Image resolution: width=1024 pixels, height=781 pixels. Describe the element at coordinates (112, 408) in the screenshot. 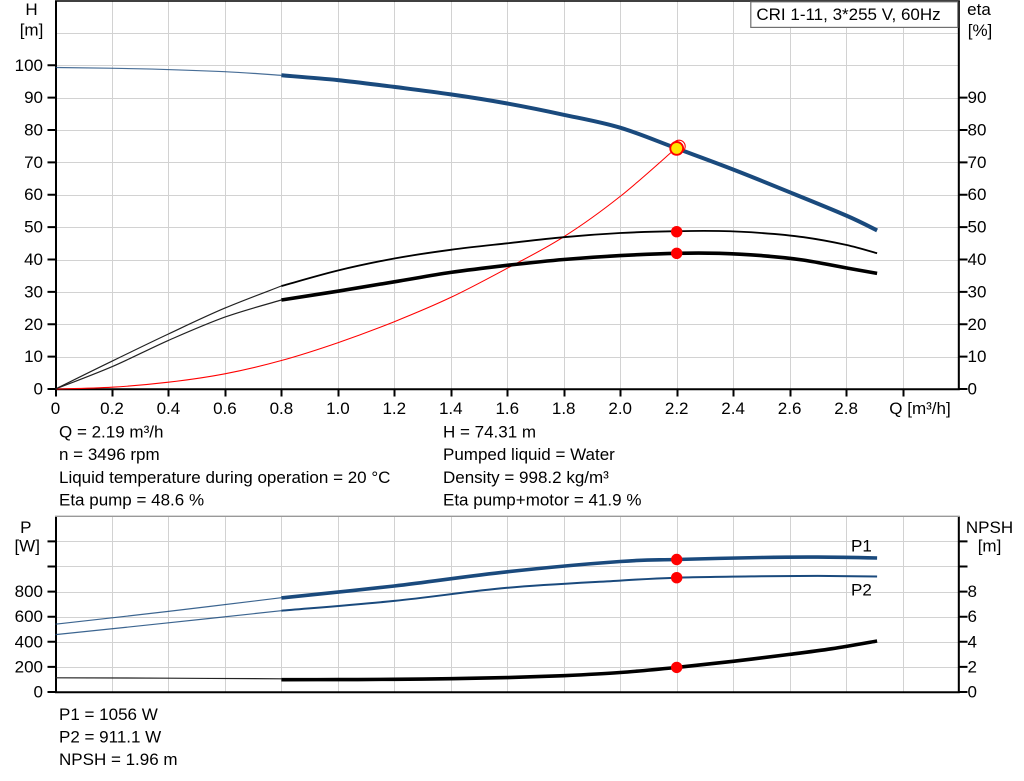

I see `svg-text: 0.2` at that location.